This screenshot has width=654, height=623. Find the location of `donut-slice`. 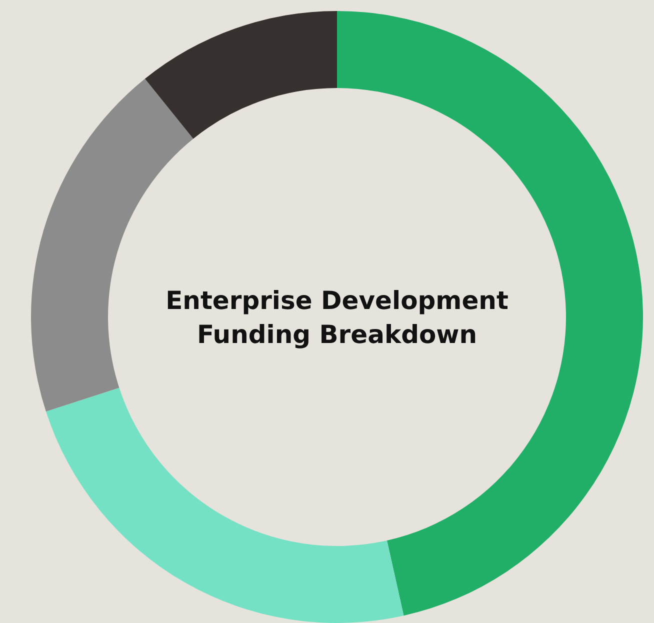

donut-slice is located at coordinates (240, 75).